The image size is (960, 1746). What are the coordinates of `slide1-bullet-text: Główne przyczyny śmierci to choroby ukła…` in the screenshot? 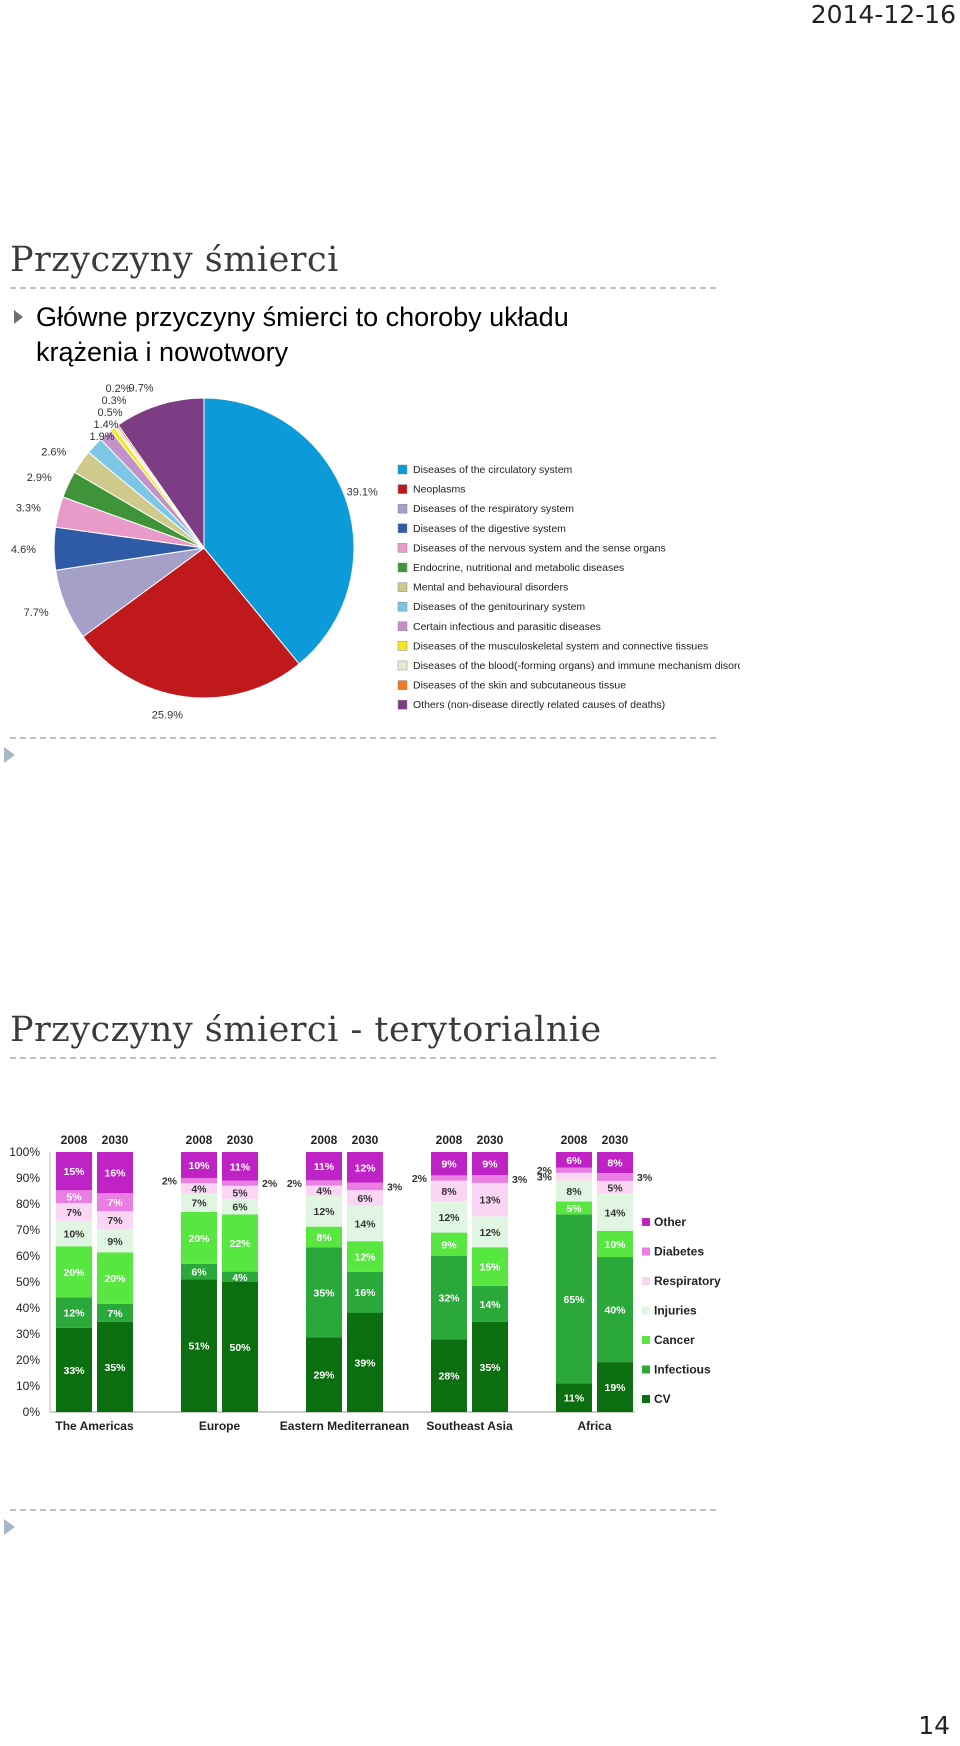 It's located at (302, 334).